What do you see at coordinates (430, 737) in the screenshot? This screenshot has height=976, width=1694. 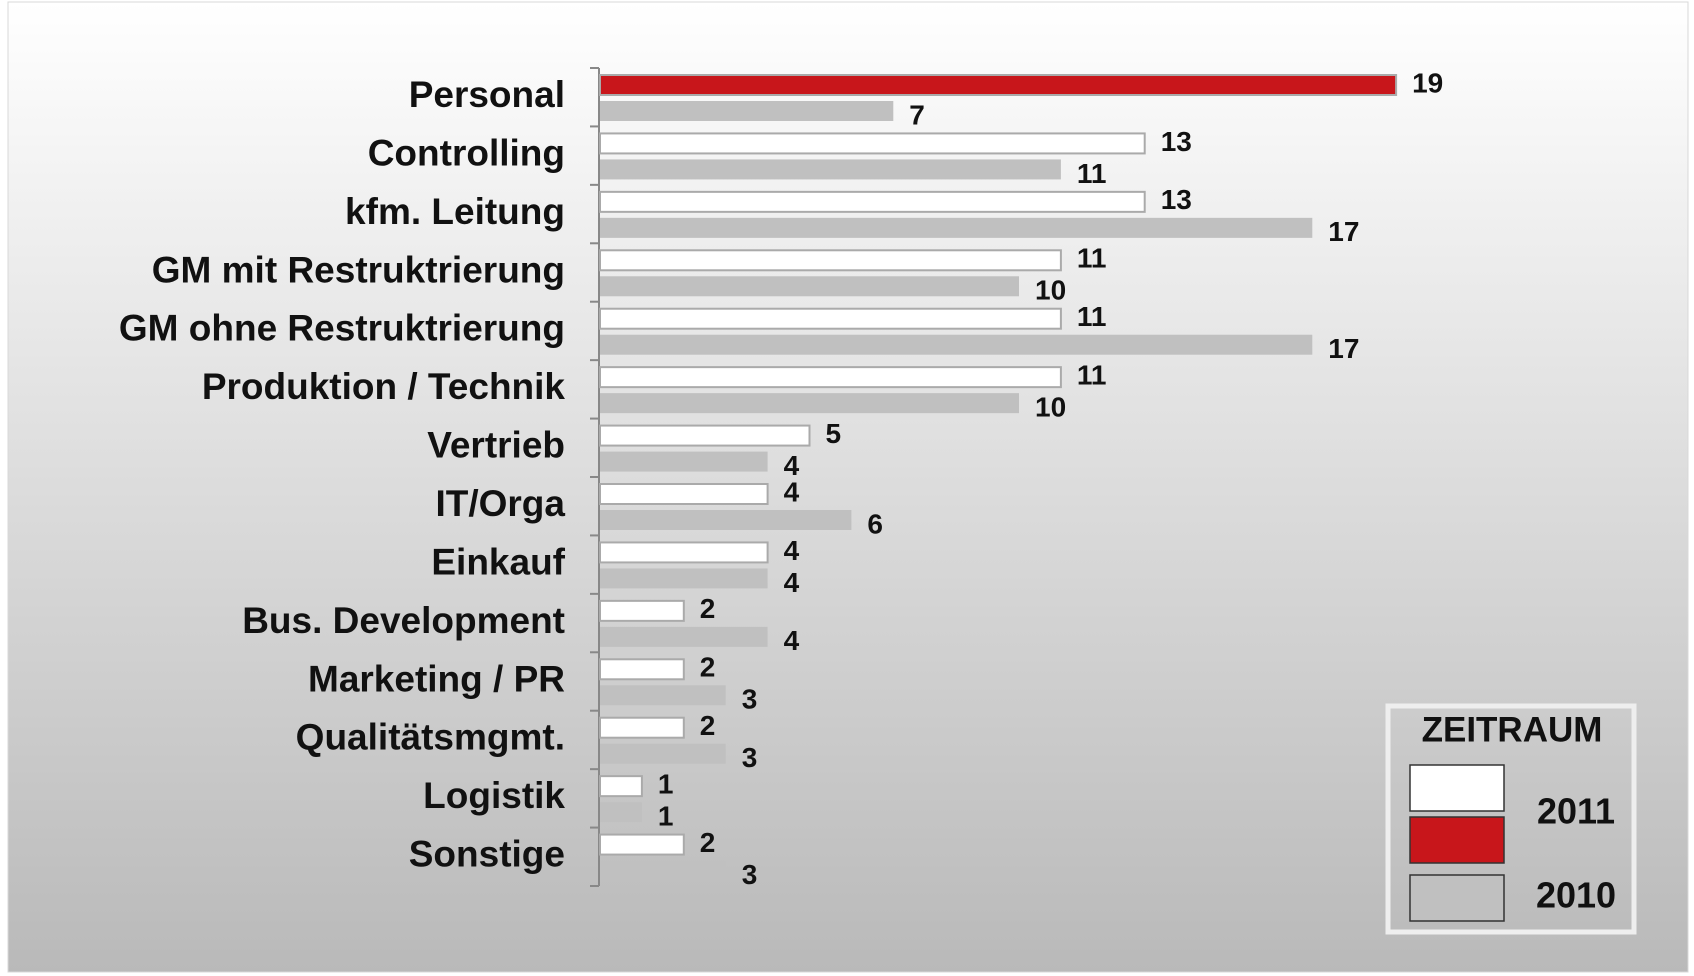 I see `y-tick-label: Qualitätsmgmt.` at bounding box center [430, 737].